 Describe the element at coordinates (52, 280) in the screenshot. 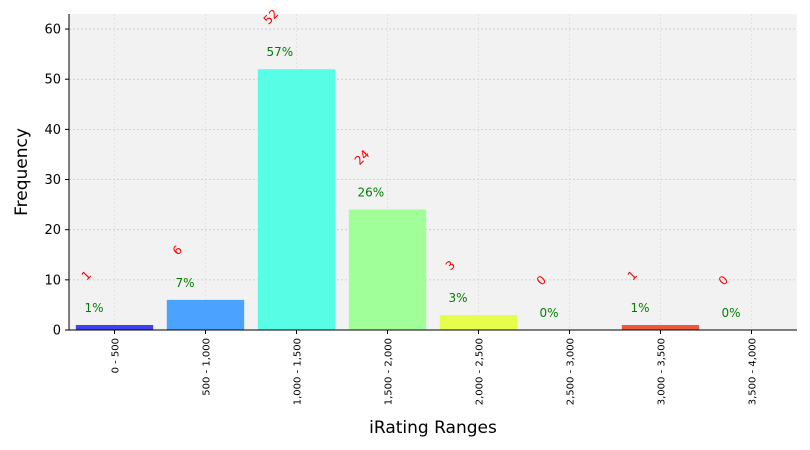

I see `y-tick-label: 10` at that location.